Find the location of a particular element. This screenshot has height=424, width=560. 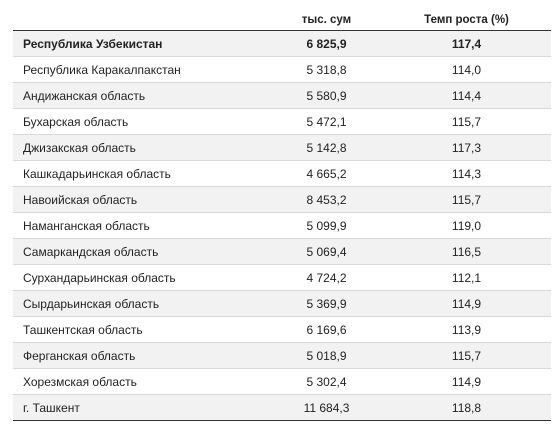

value-cell: 11 684,3 is located at coordinates (326, 407).